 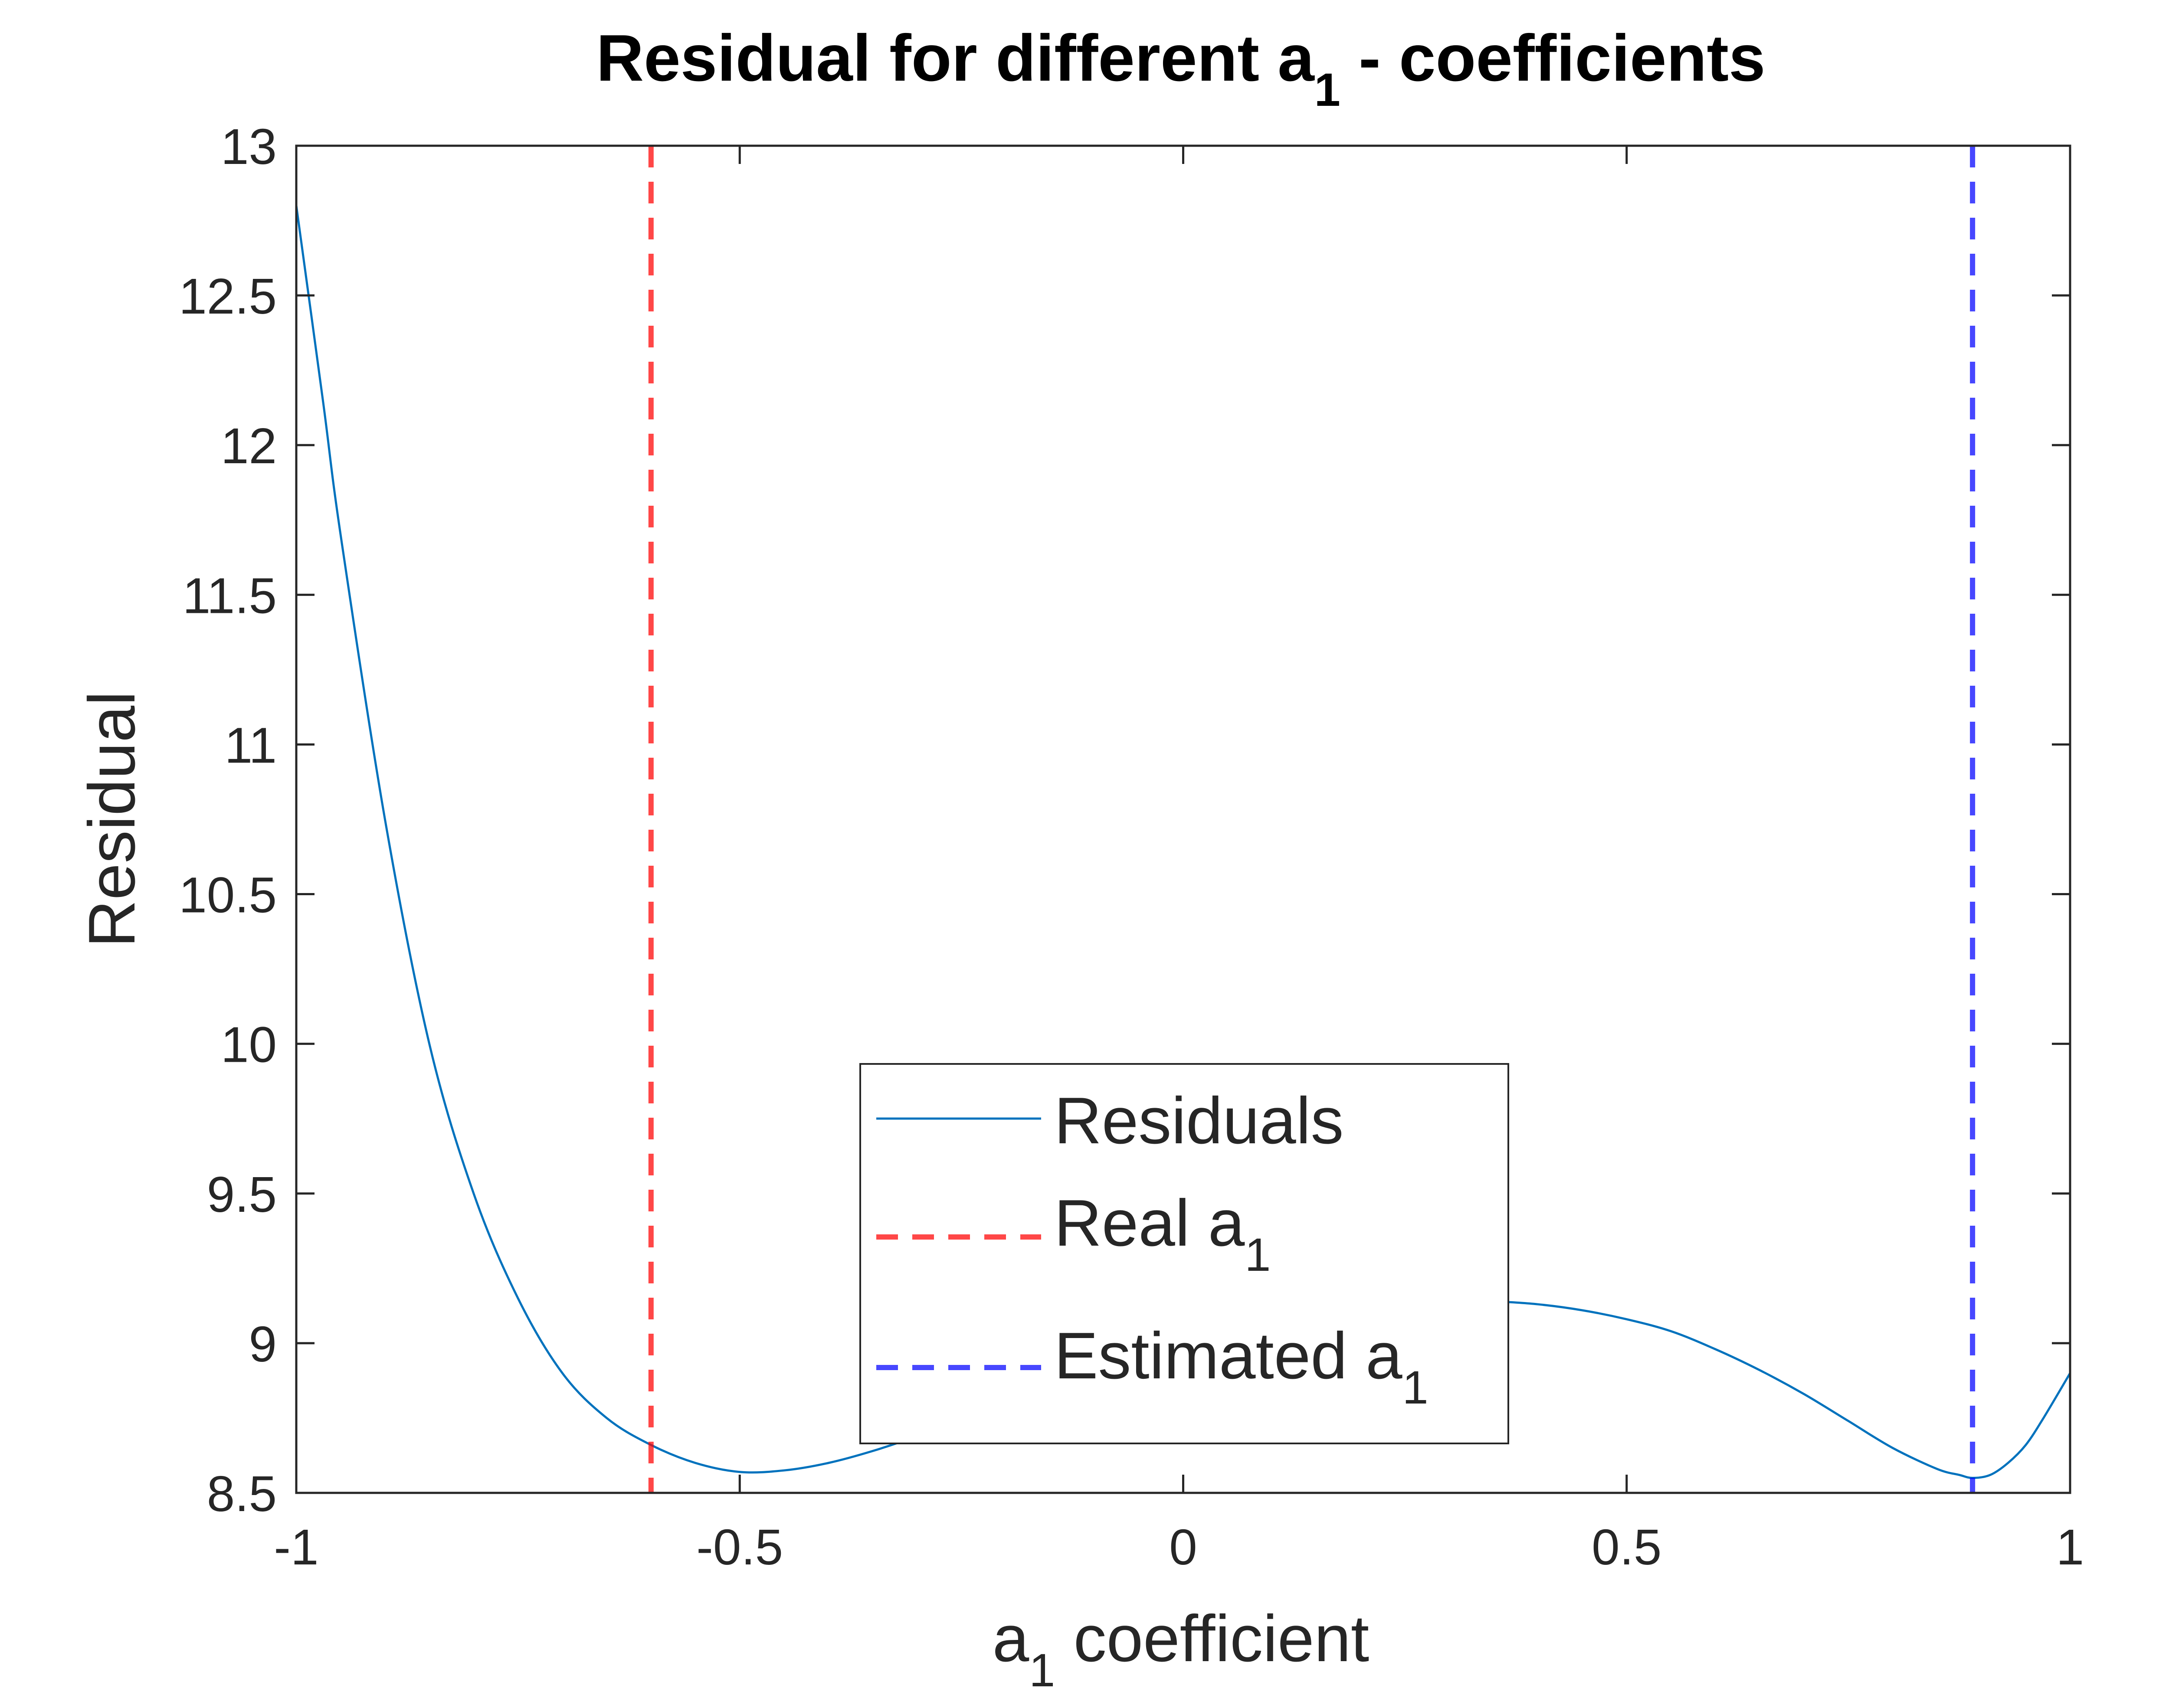 What do you see at coordinates (230, 595) in the screenshot?
I see `y-tick-label: 11.5` at bounding box center [230, 595].